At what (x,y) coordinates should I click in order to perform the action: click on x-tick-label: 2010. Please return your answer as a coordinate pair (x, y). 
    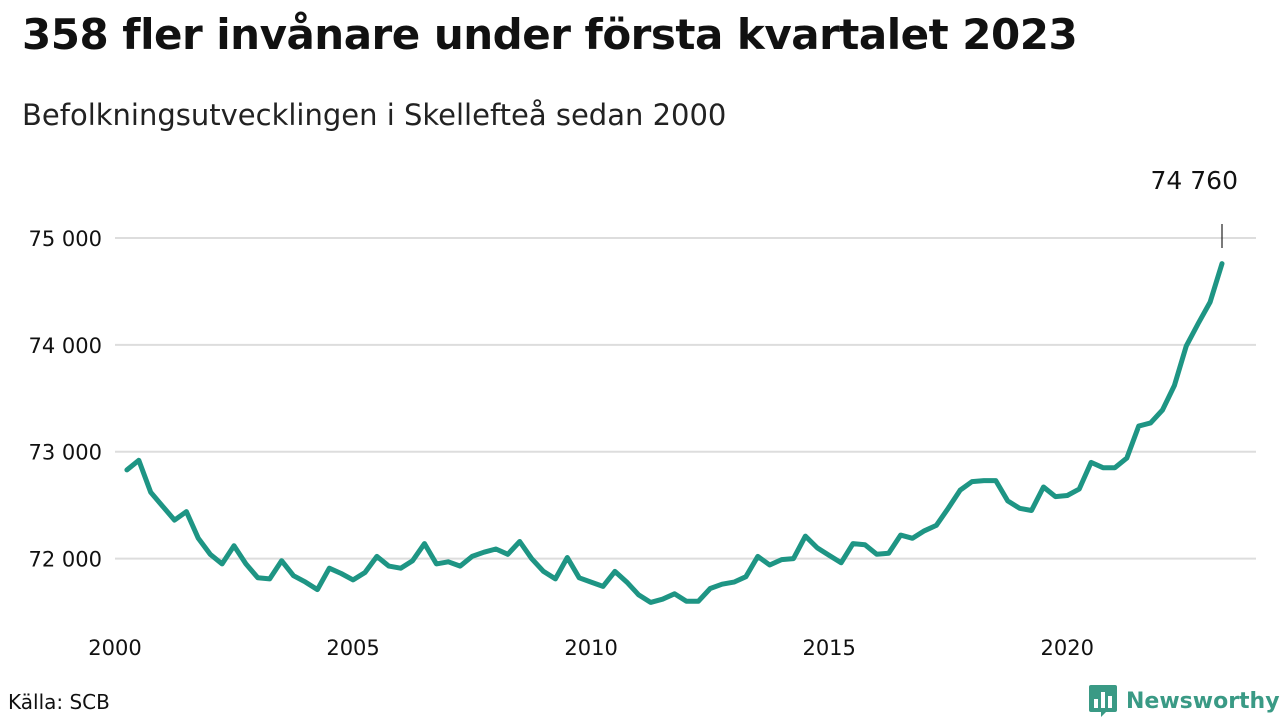
    Looking at the image, I should click on (590, 648).